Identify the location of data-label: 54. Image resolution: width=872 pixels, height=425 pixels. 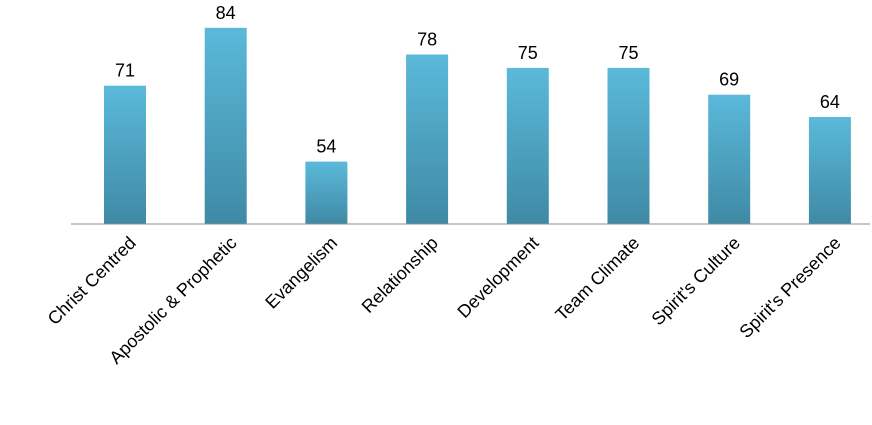
(326, 147).